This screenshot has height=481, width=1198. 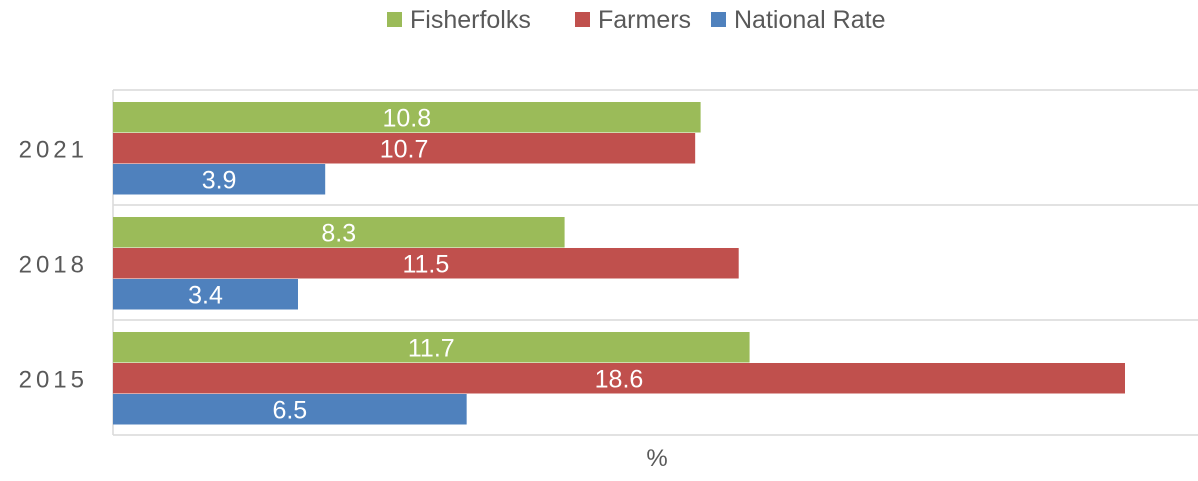 What do you see at coordinates (53, 264) in the screenshot?
I see `y-tick-label-2018: 2018` at bounding box center [53, 264].